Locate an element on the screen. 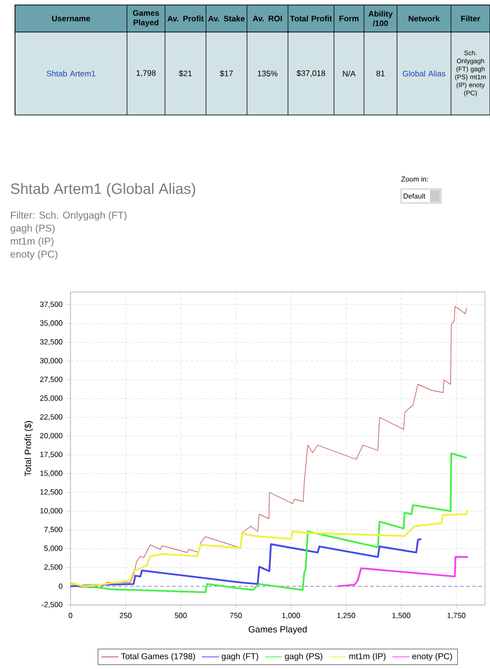 Image resolution: width=490 pixels, height=669 pixels. text: Ability /100 is located at coordinates (380, 18).